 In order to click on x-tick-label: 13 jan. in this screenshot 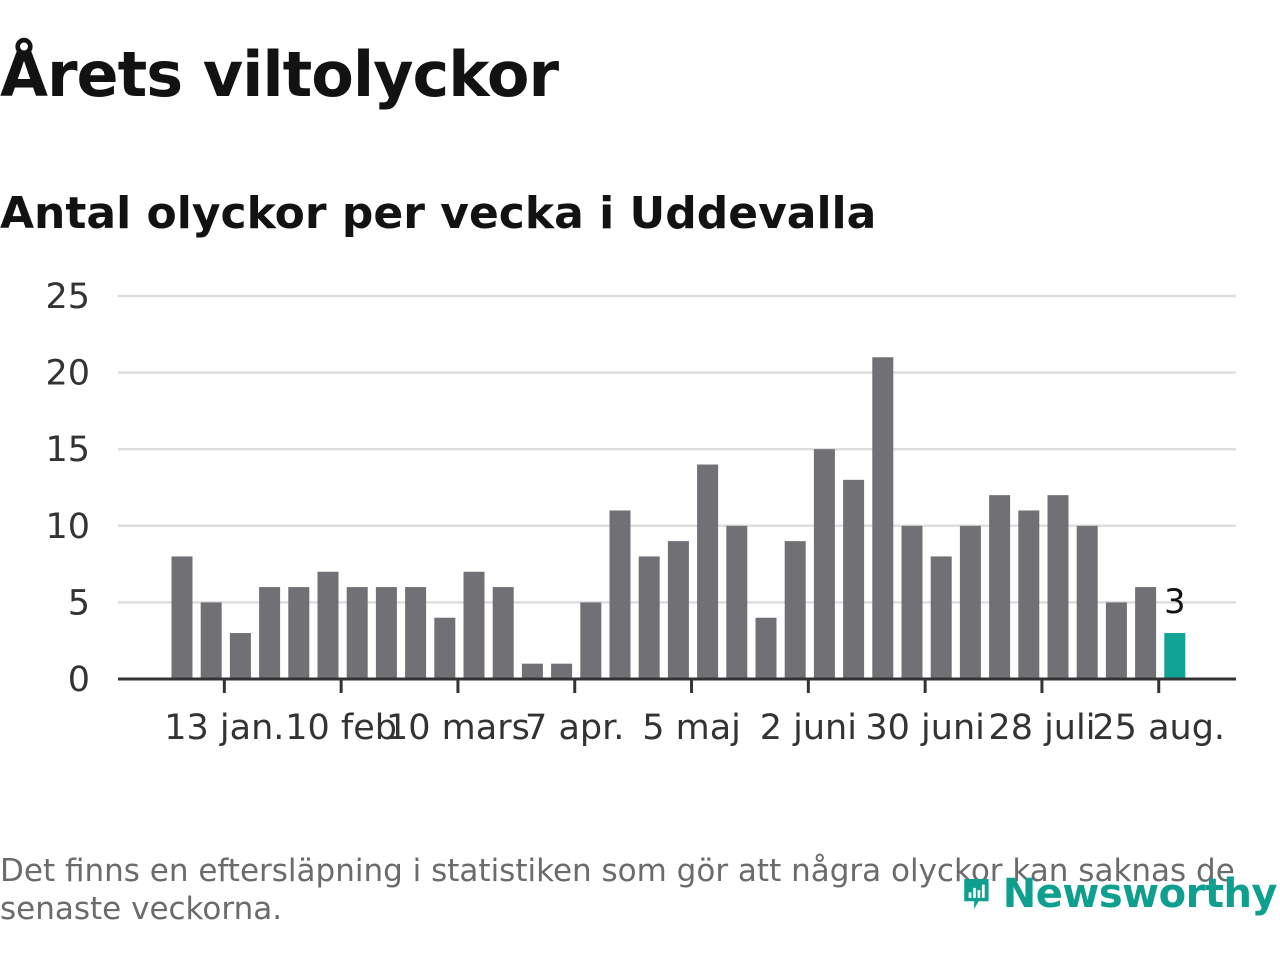, I will do `click(224, 728)`.